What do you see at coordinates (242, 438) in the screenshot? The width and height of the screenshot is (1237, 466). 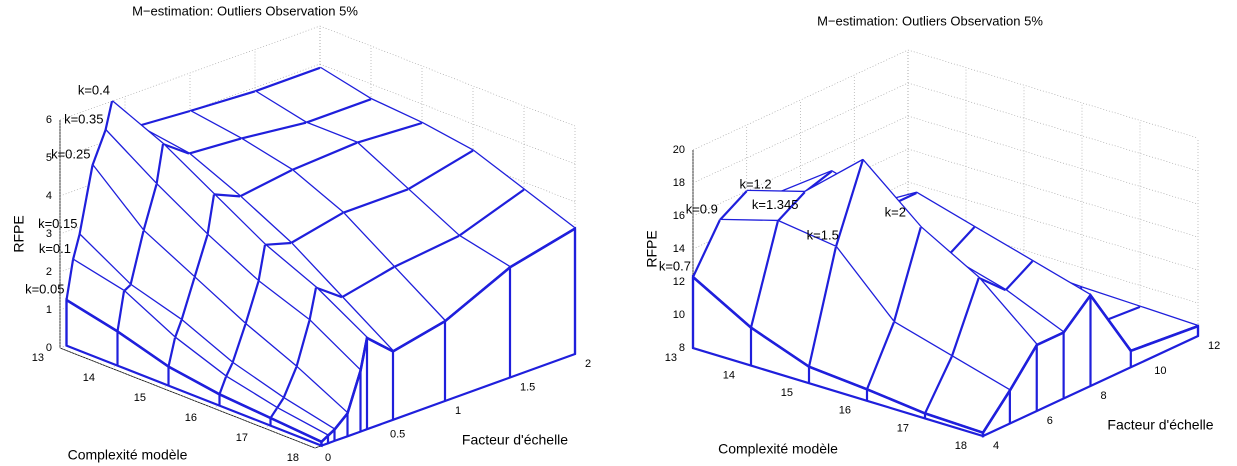 I see `x-tick-label: 17` at bounding box center [242, 438].